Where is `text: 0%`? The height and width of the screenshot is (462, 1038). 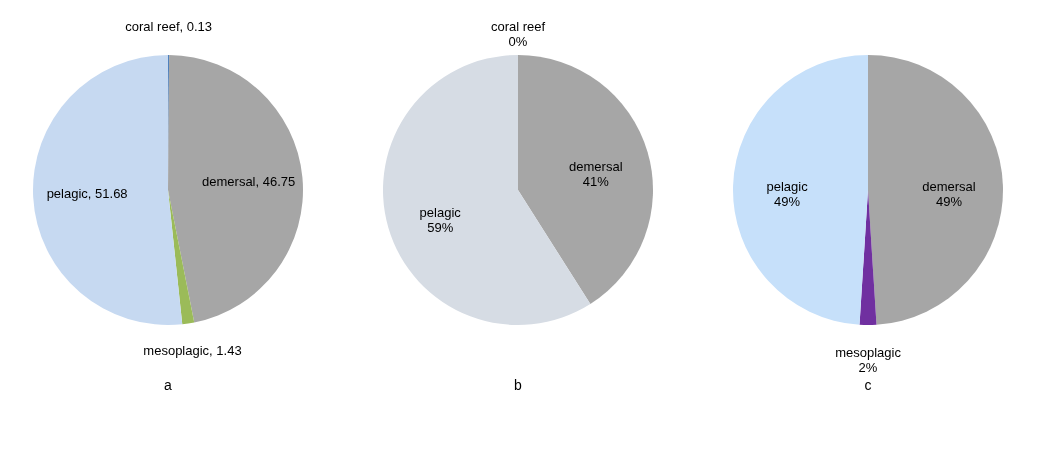
text: 0% is located at coordinates (518, 41).